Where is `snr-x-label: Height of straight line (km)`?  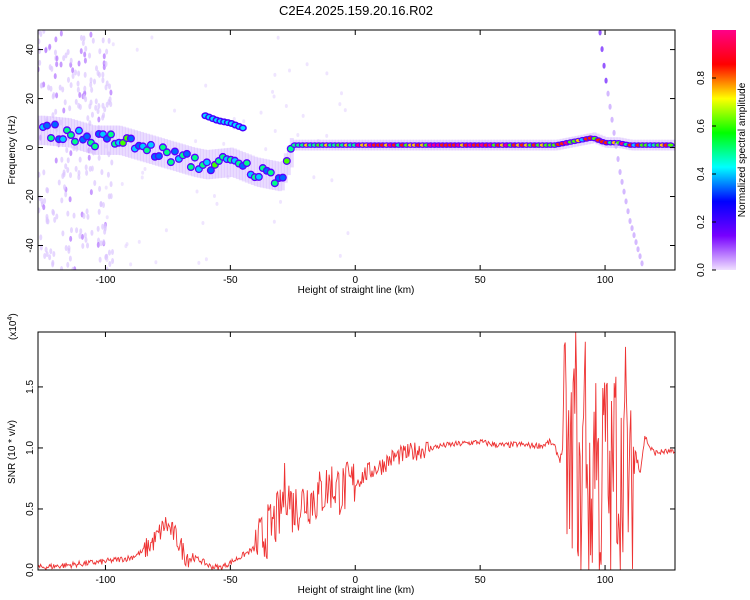
snr-x-label: Height of straight line (km) is located at coordinates (356, 590).